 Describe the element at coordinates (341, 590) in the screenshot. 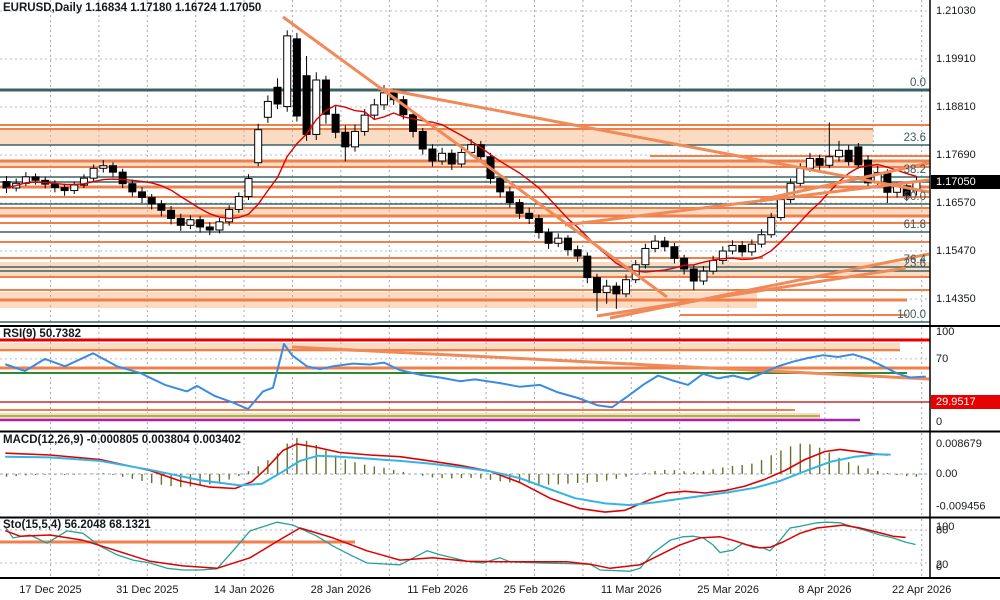

I see `svg-text: 28 Jan 2026` at that location.